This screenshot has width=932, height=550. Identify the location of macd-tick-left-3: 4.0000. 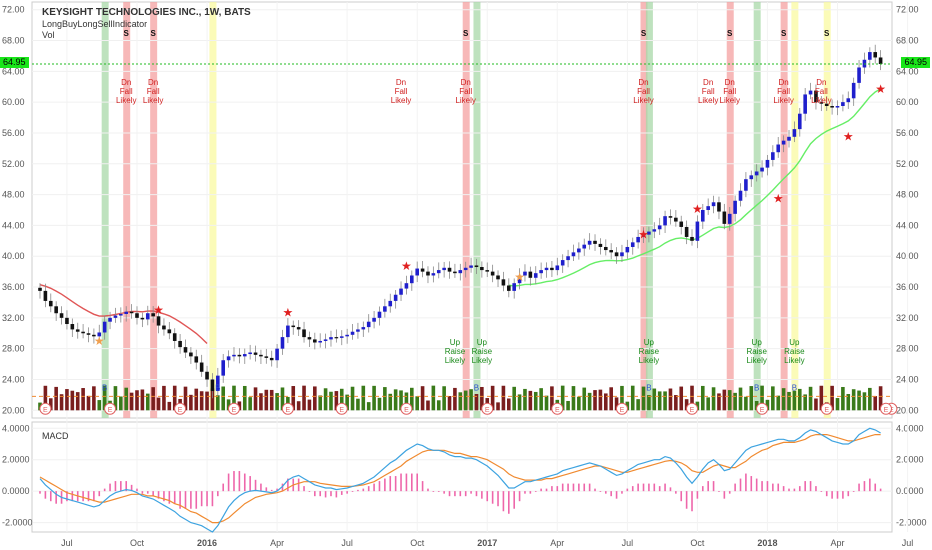
(16, 428).